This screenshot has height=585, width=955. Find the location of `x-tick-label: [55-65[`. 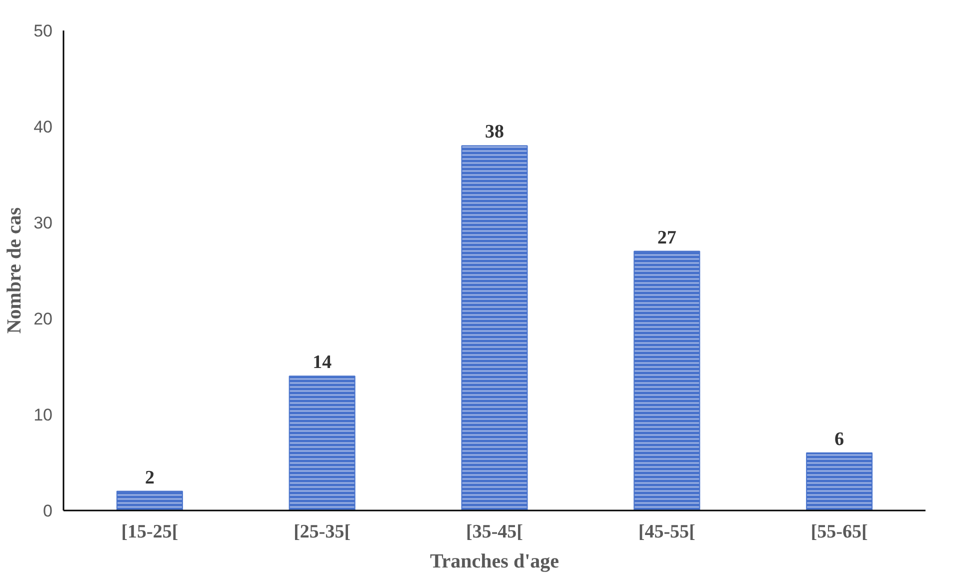

x-tick-label: [55-65[ is located at coordinates (839, 532).